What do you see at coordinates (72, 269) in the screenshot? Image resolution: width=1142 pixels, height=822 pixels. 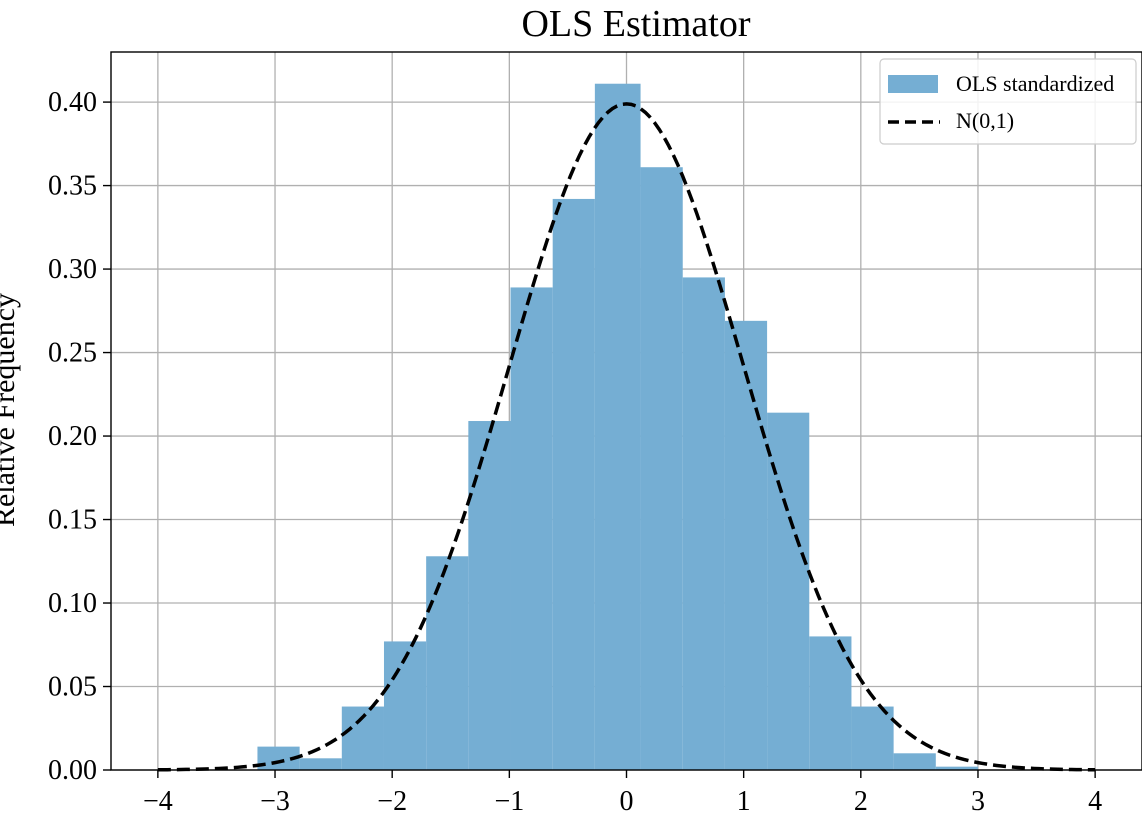 I see `y-tick-label: 0.30` at bounding box center [72, 269].